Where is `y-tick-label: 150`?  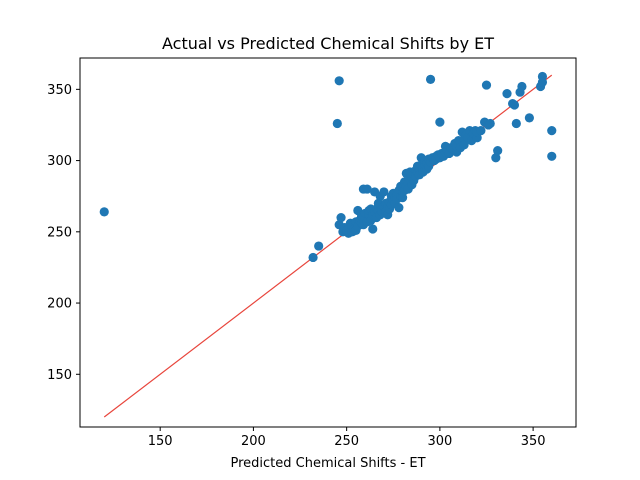
y-tick-label: 150 is located at coordinates (59, 375).